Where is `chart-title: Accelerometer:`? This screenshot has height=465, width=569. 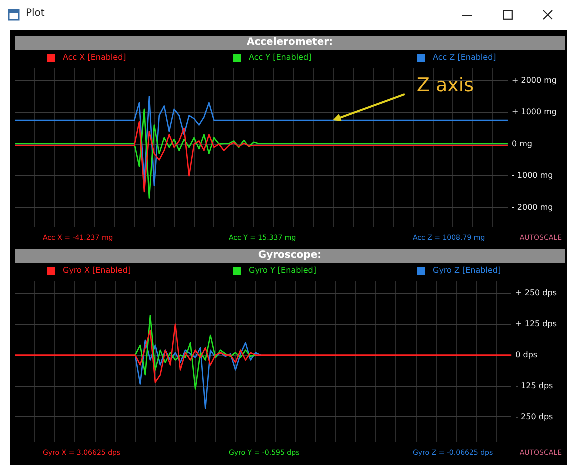
chart-title: Accelerometer: is located at coordinates (290, 43).